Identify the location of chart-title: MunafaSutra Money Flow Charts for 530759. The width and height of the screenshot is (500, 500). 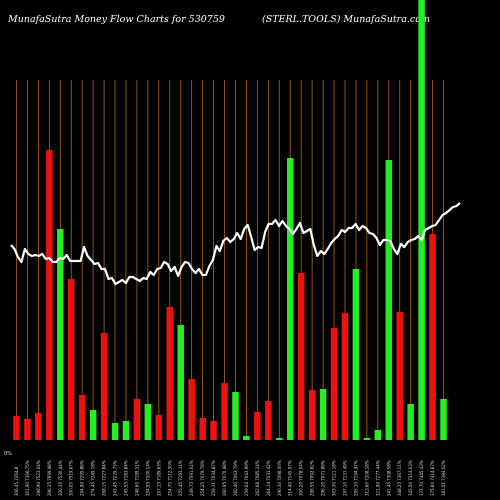
(116, 19).